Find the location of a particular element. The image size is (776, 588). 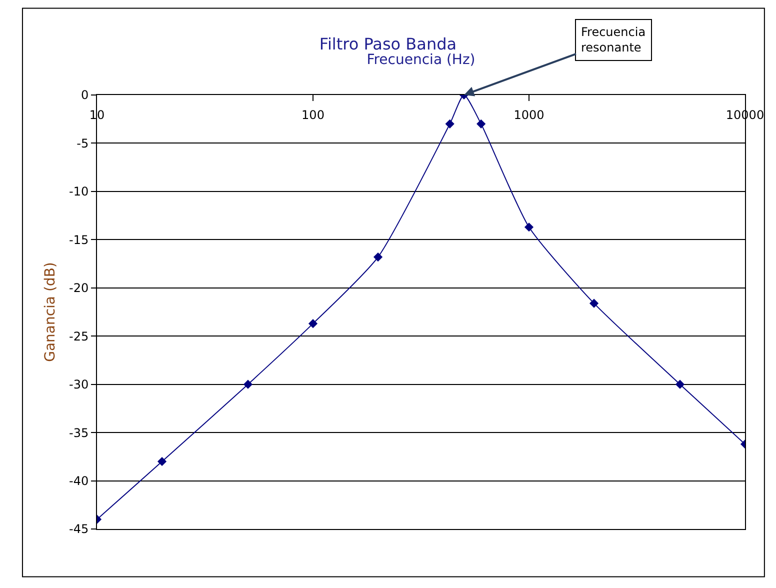

y-tick-label: 0 is located at coordinates (84, 95).